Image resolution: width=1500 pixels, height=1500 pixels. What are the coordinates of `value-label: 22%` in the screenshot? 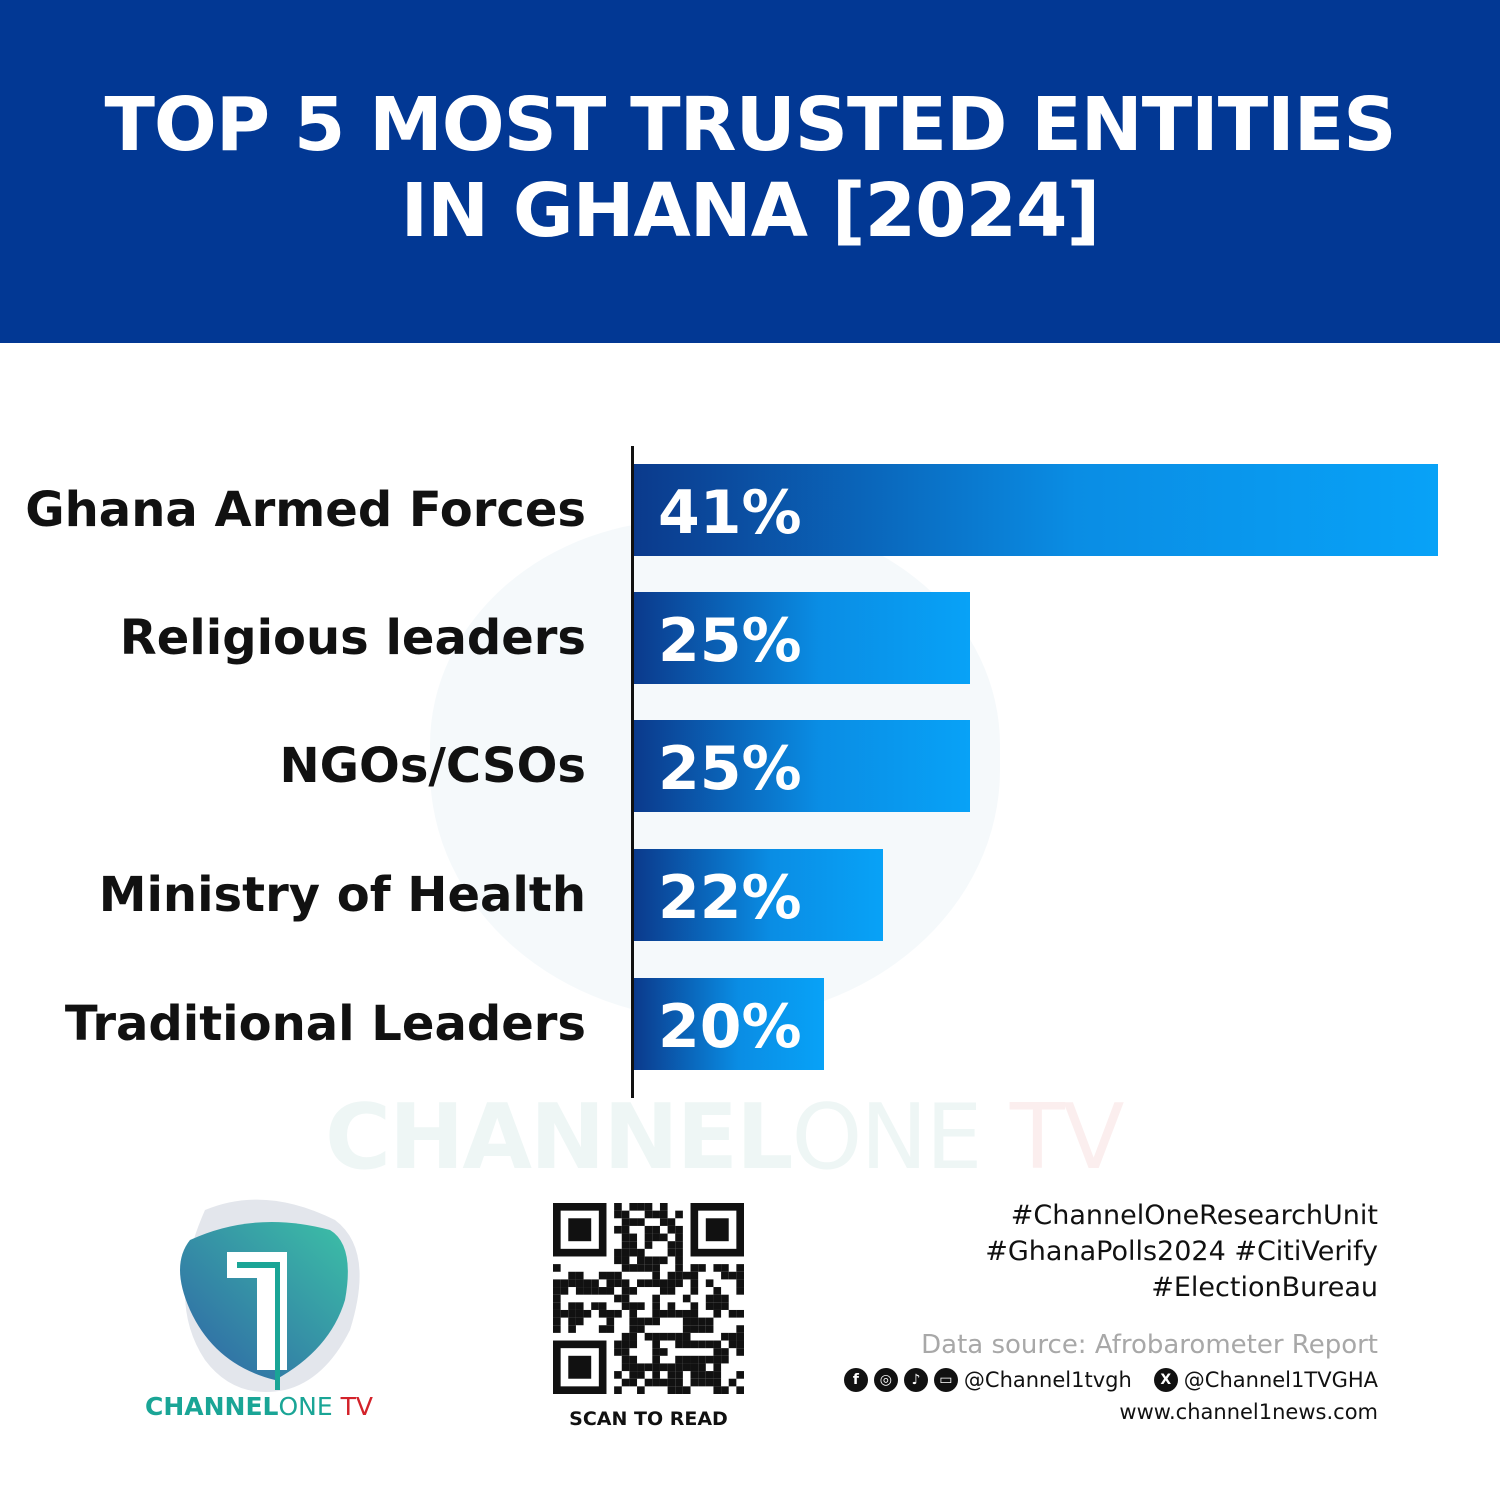 It's located at (730, 898).